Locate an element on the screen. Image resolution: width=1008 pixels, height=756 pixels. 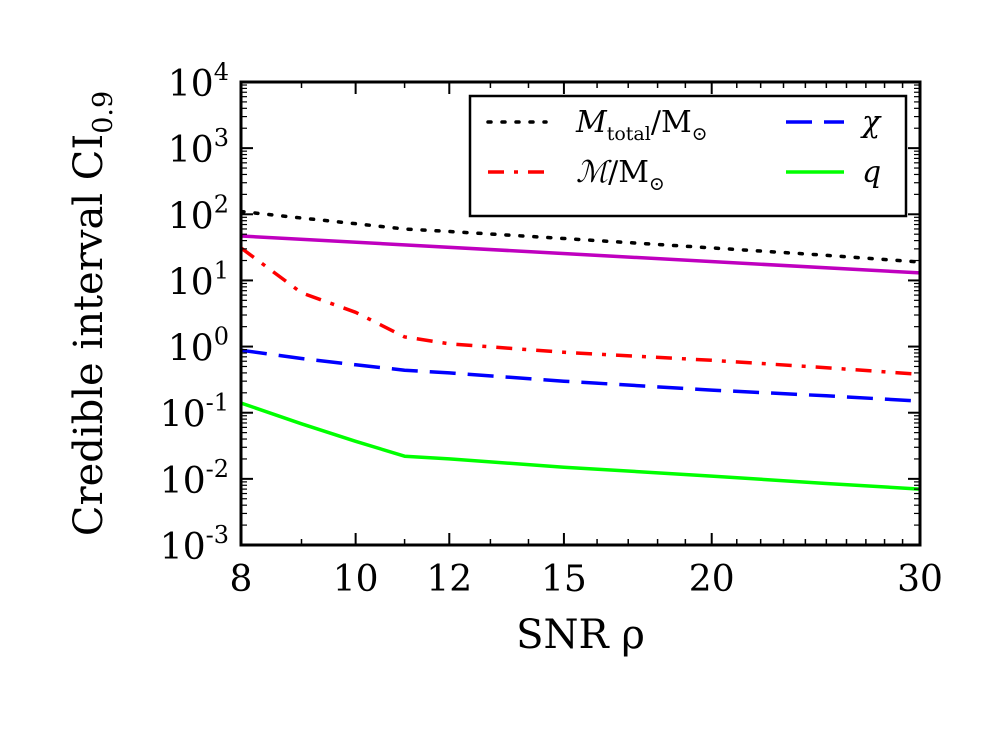
x-axis-title: SNR ρ is located at coordinates (580, 635).